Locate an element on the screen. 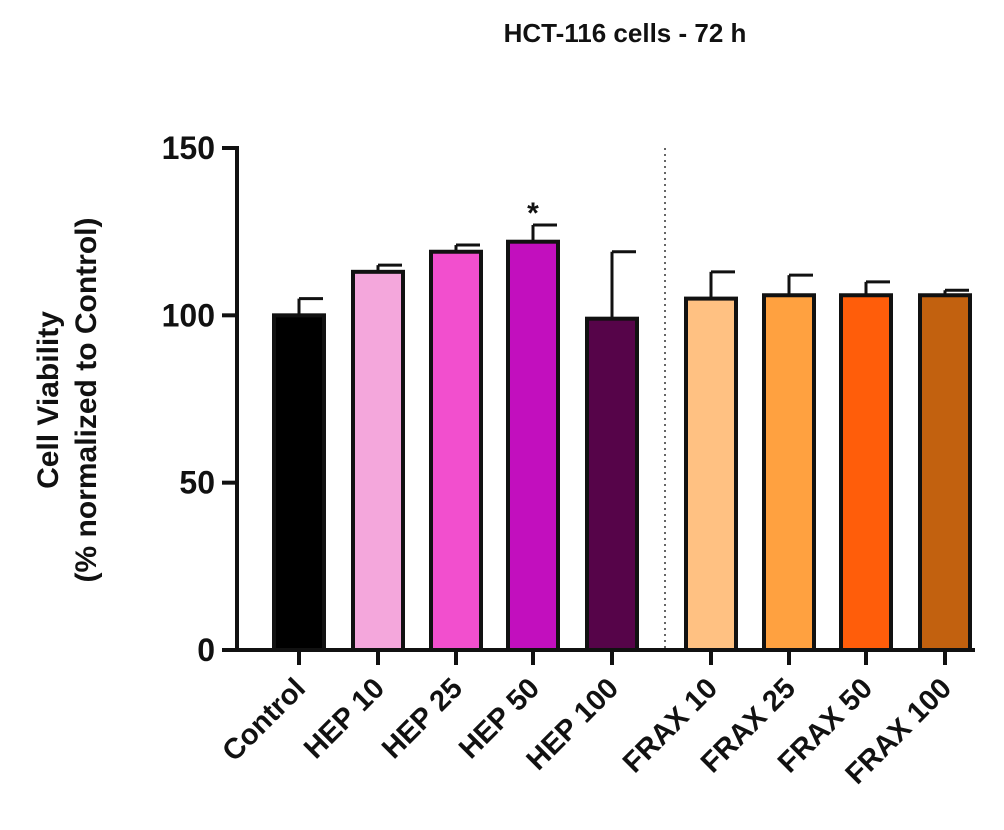  x-tick-label: HEP 25 is located at coordinates (422, 718).